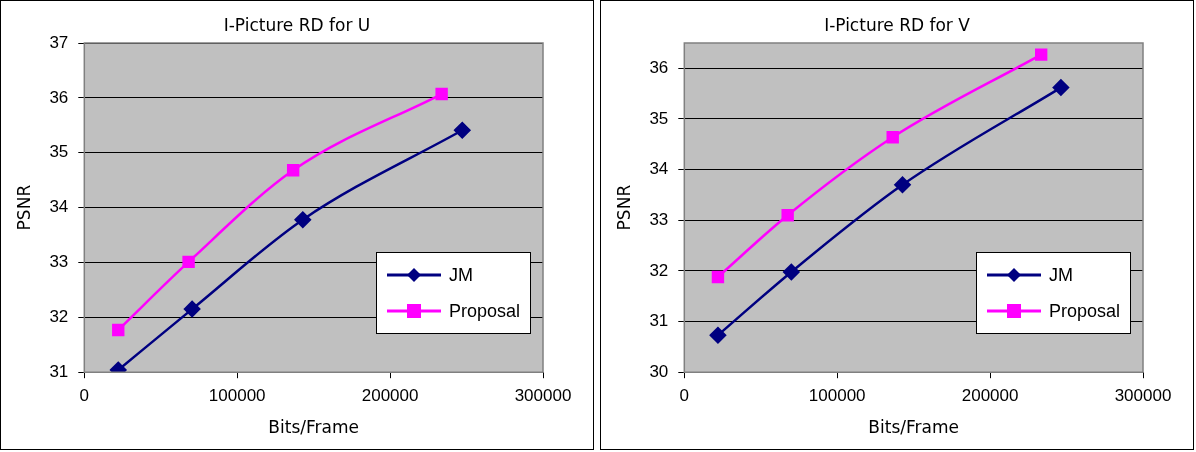  I want to click on y-tick-label: 30, so click(659, 371).